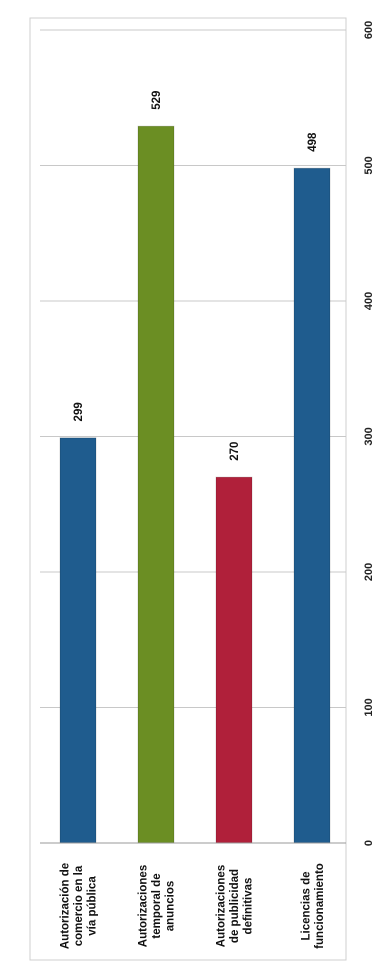 The image size is (376, 974). What do you see at coordinates (306, 905) in the screenshot?
I see `category-label-line: Licencias de` at bounding box center [306, 905].